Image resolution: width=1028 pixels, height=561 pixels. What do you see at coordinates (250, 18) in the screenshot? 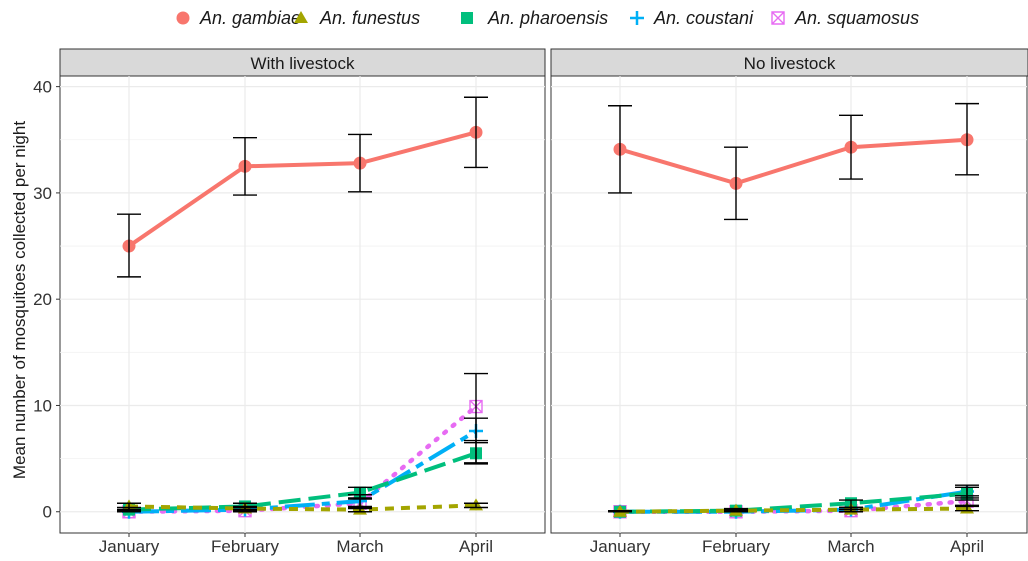
I see `legend-label: An. gambiae` at bounding box center [250, 18].